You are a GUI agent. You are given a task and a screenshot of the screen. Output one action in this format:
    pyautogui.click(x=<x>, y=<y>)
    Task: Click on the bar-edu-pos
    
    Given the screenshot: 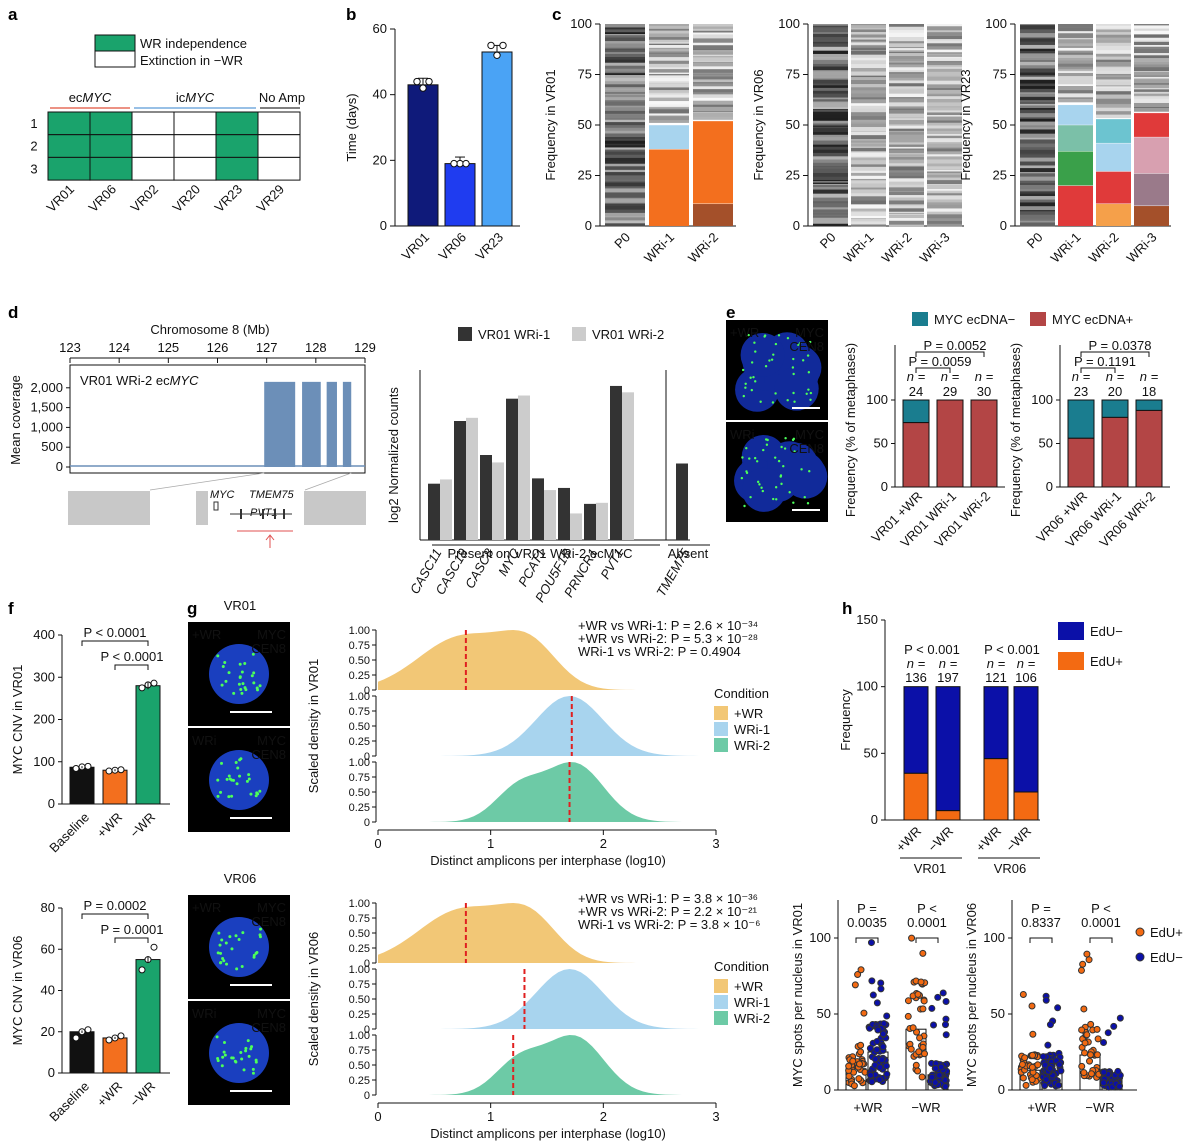 What is the action you would take?
    pyautogui.click(x=1026, y=806)
    